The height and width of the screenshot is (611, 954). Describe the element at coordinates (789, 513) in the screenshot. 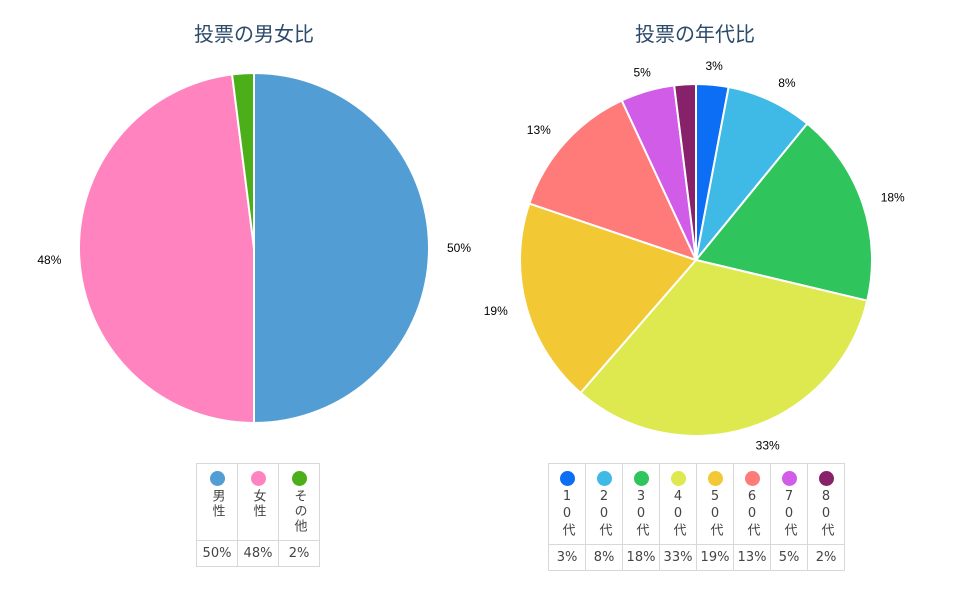

I see `legend-label: 70代` at that location.